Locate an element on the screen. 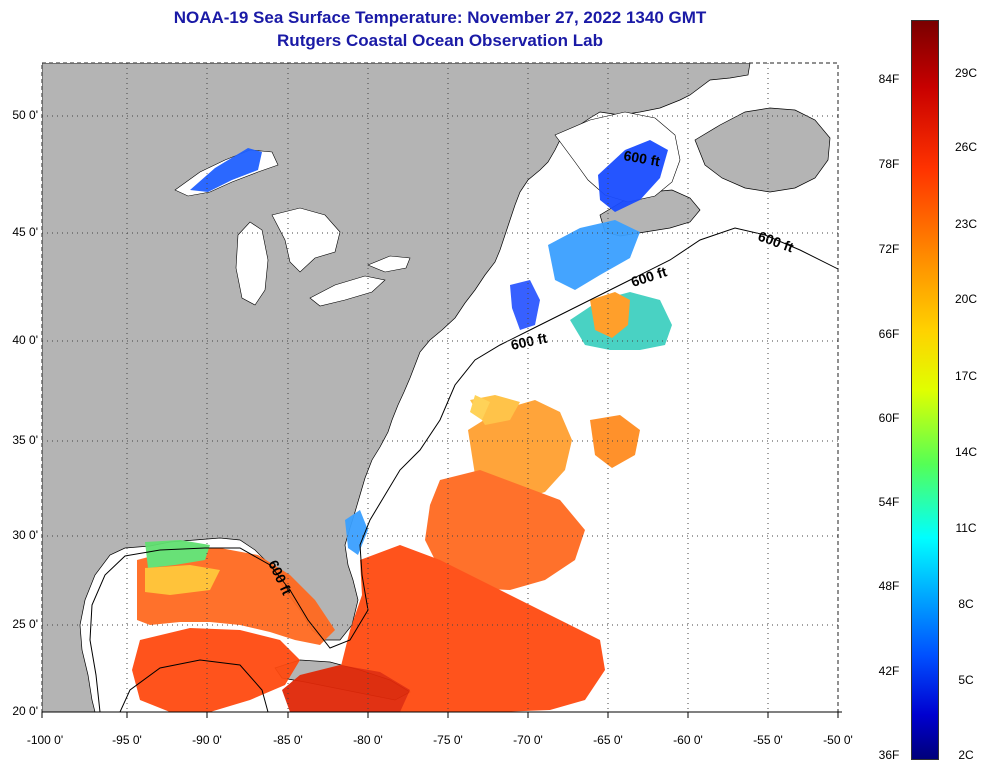 This screenshot has width=984, height=770. lat-label: 30 0' is located at coordinates (25, 535).